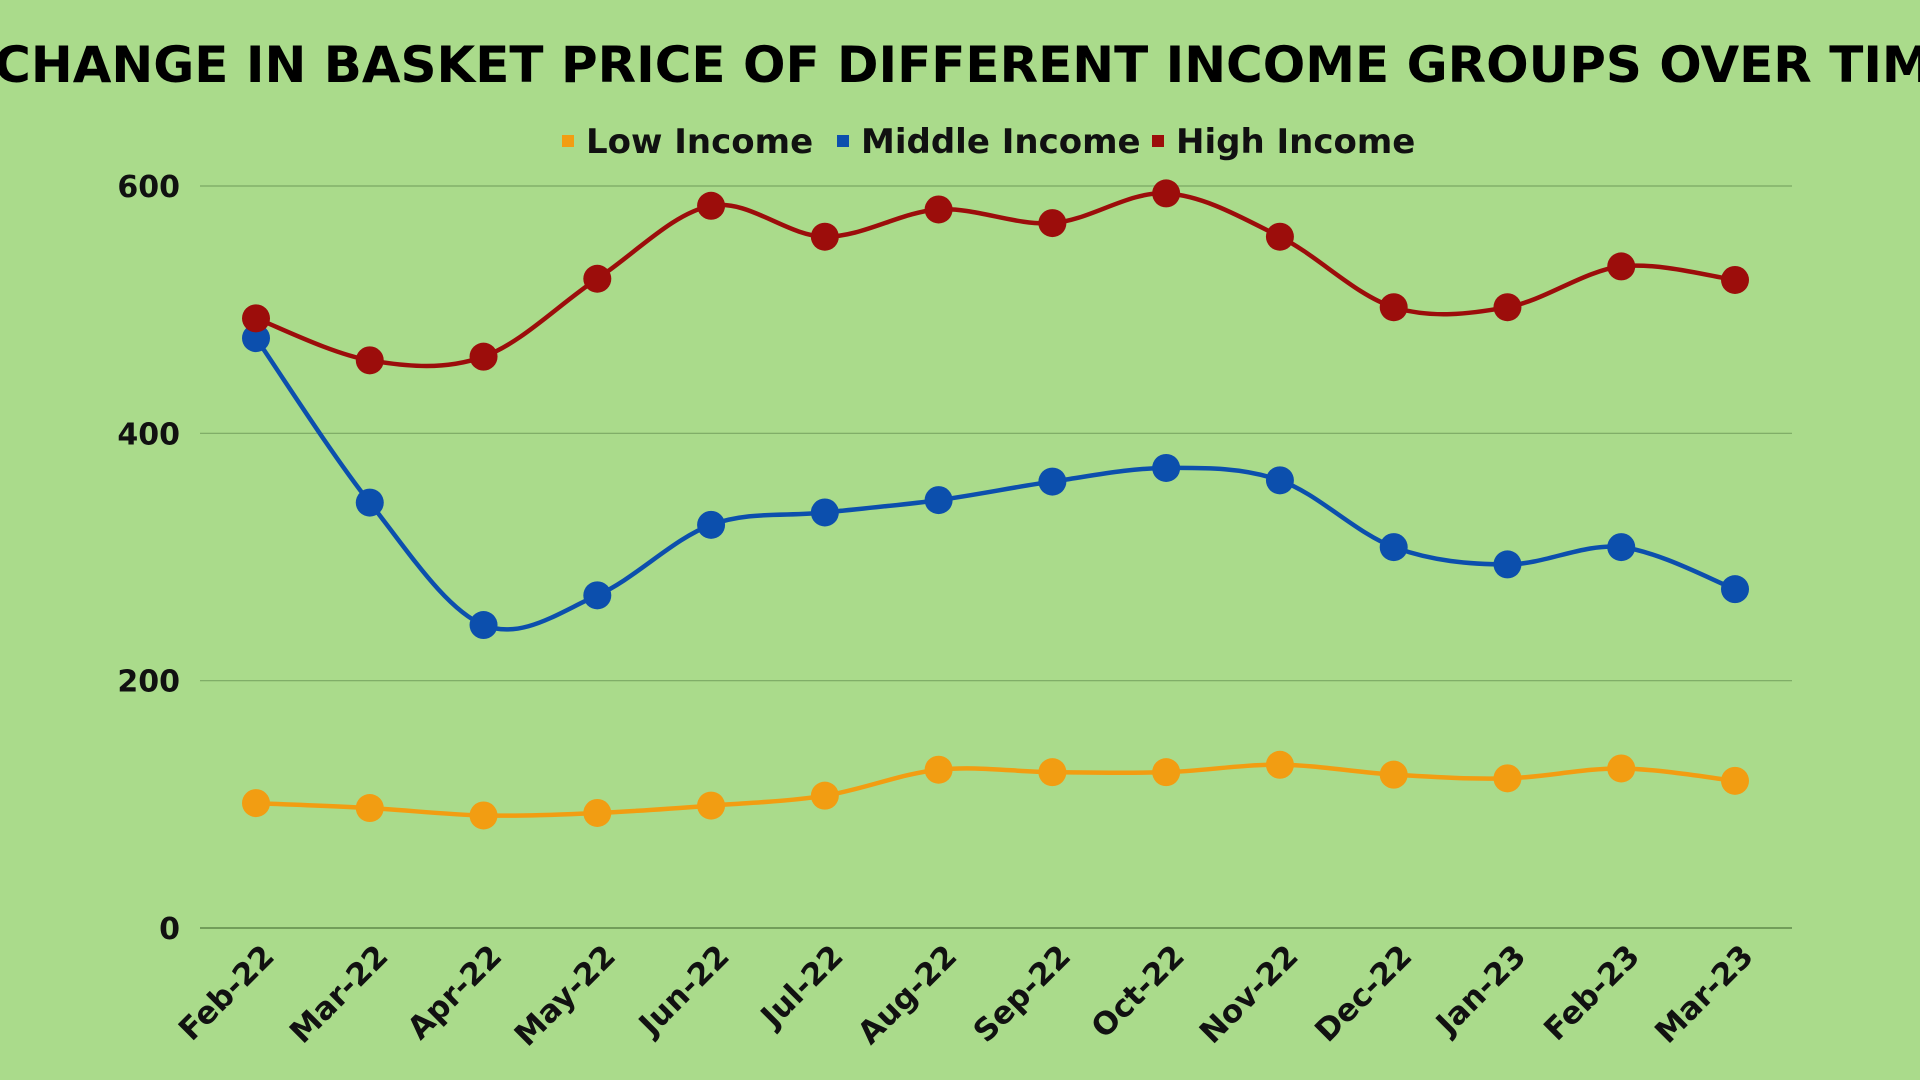 The height and width of the screenshot is (1080, 1920). Describe the element at coordinates (907, 994) in the screenshot. I see `x-tick-label-aug-22: Aug-22` at that location.